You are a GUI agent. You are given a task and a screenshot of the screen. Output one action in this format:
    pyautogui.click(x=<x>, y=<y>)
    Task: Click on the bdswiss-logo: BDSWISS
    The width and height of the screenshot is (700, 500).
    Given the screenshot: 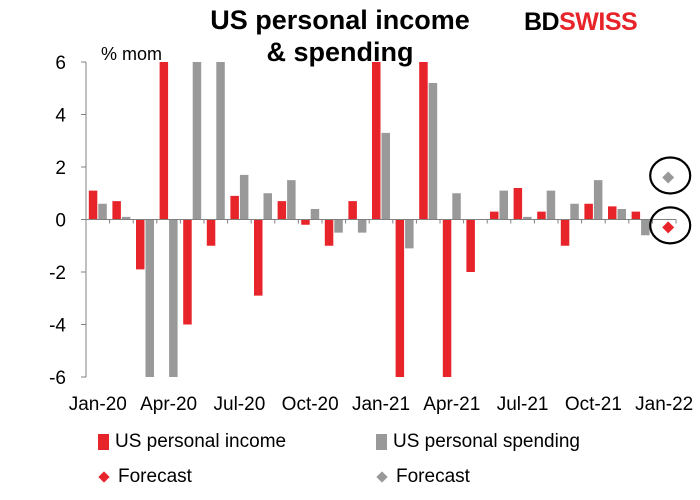 What is the action you would take?
    pyautogui.click(x=581, y=22)
    